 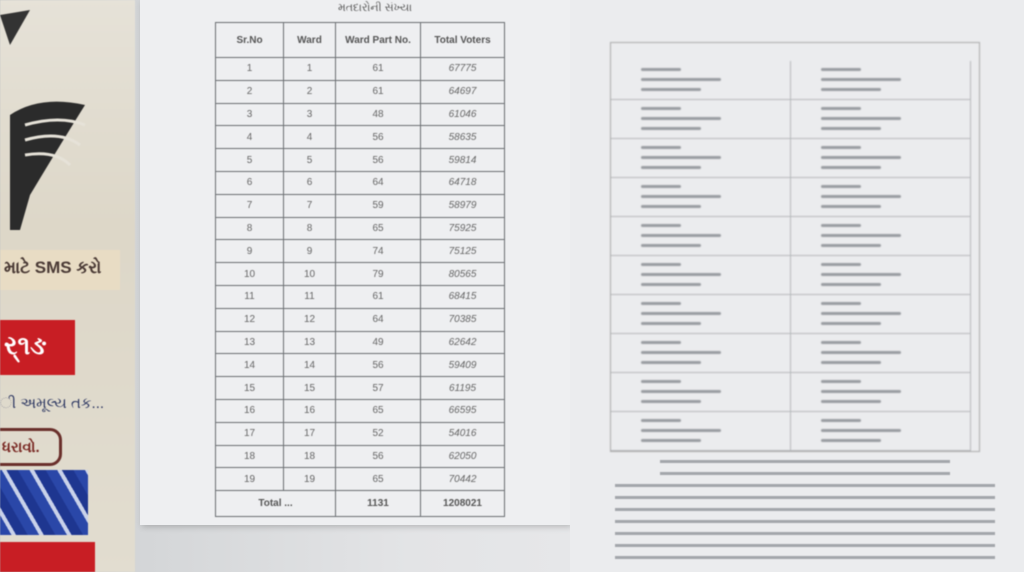 What do you see at coordinates (462, 342) in the screenshot?
I see `cell-total-voters: 62642` at bounding box center [462, 342].